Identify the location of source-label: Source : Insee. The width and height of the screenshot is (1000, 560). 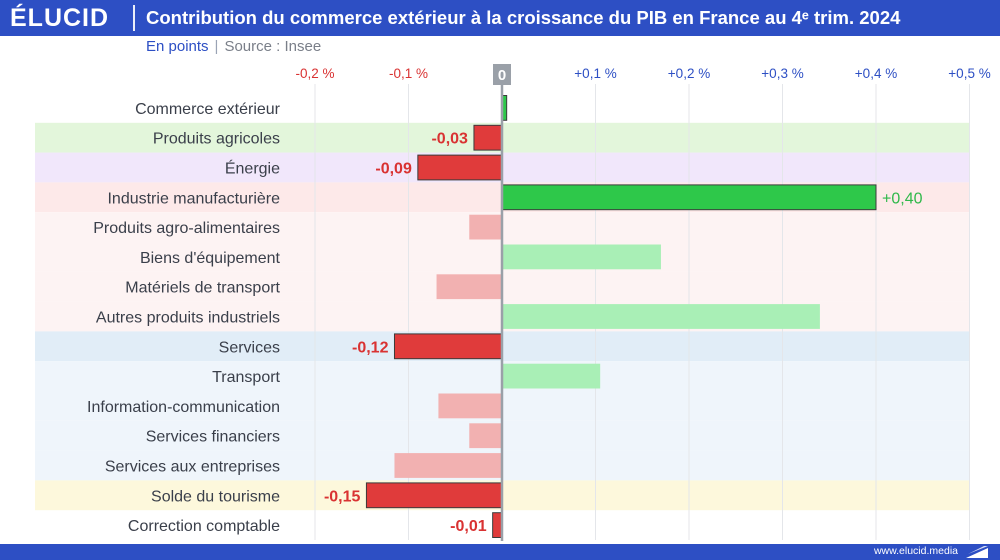
(273, 46).